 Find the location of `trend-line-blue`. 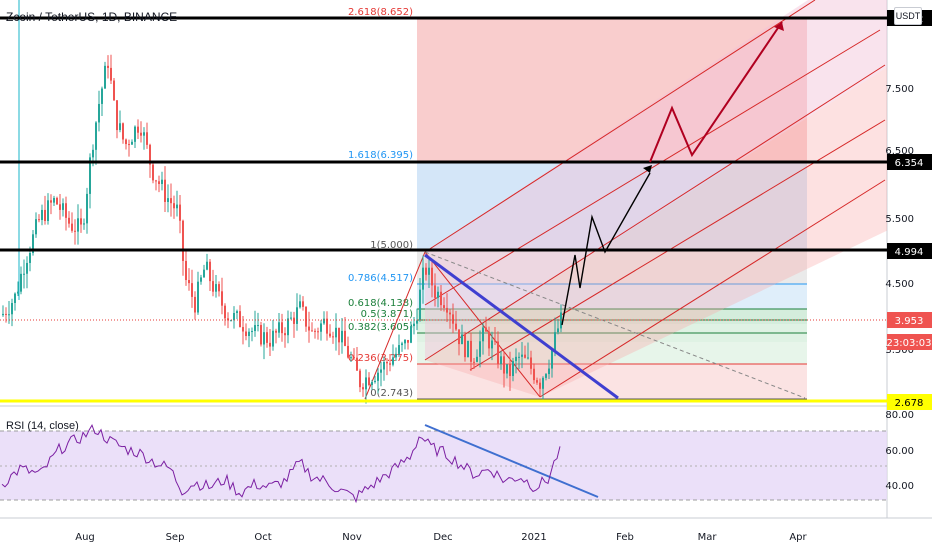

trend-line-blue is located at coordinates (521, 326).